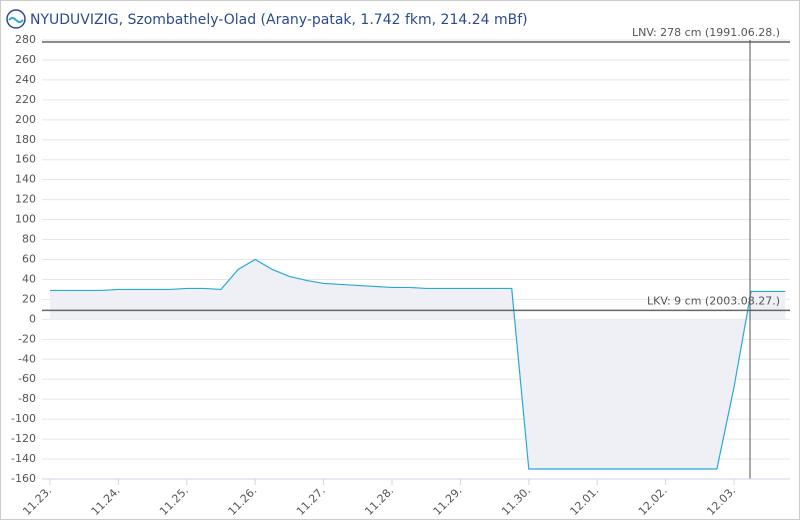  Describe the element at coordinates (23, 418) in the screenshot. I see `y-tick-label: -100` at that location.